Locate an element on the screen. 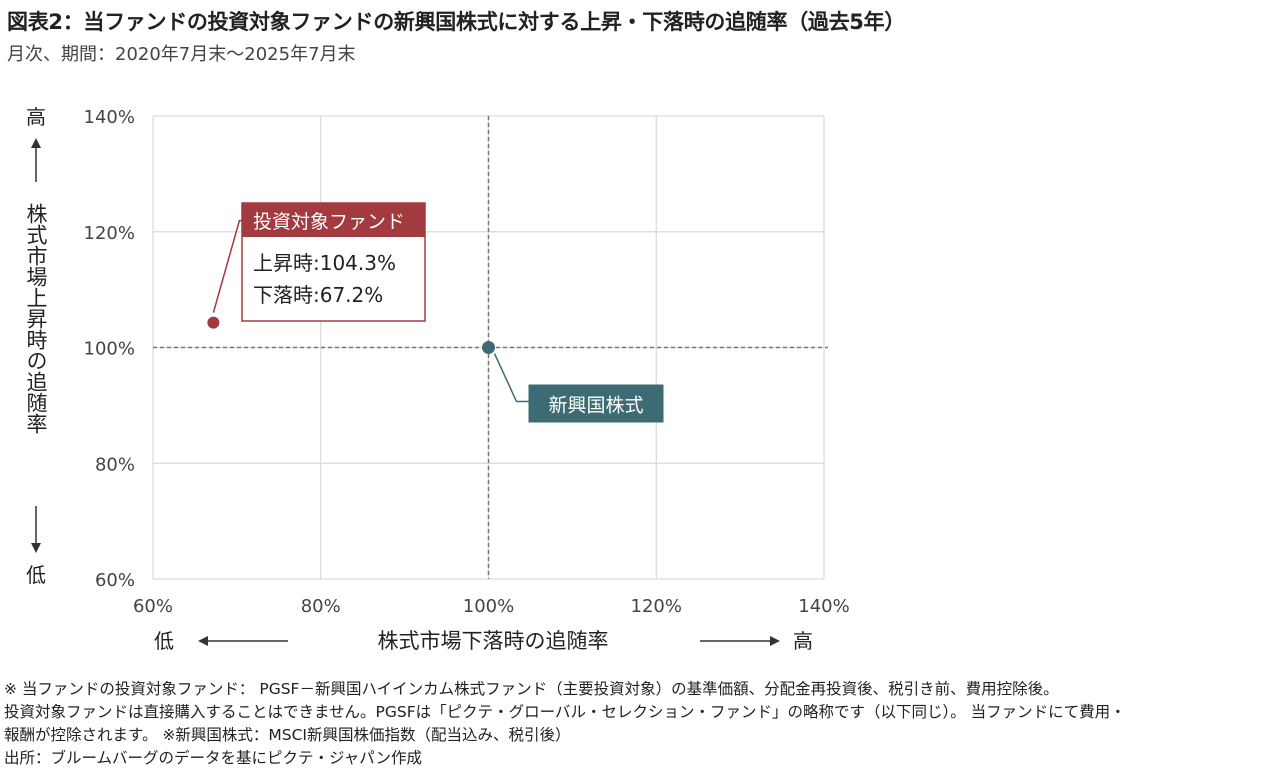 The height and width of the screenshot is (778, 1287). x-tick-label: 120% is located at coordinates (656, 606).